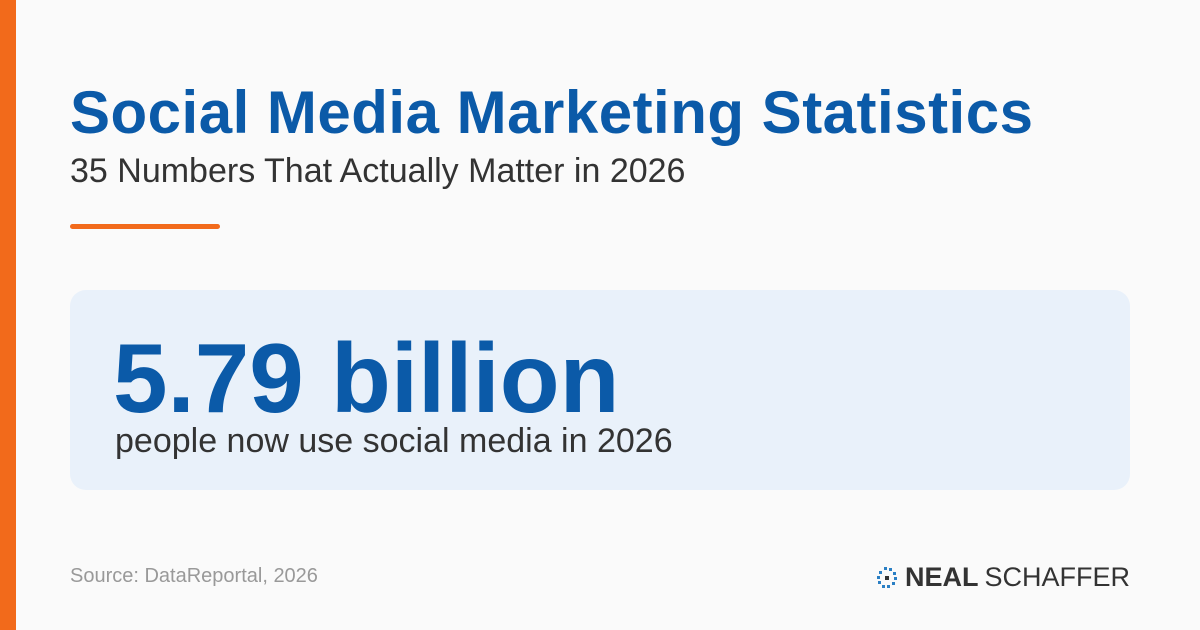  Describe the element at coordinates (8, 315) in the screenshot. I see `accent-bar` at that location.